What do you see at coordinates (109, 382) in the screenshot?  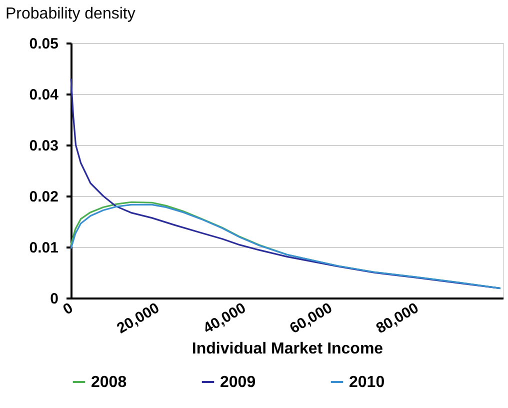 I see `legend-label: 2008` at bounding box center [109, 382].